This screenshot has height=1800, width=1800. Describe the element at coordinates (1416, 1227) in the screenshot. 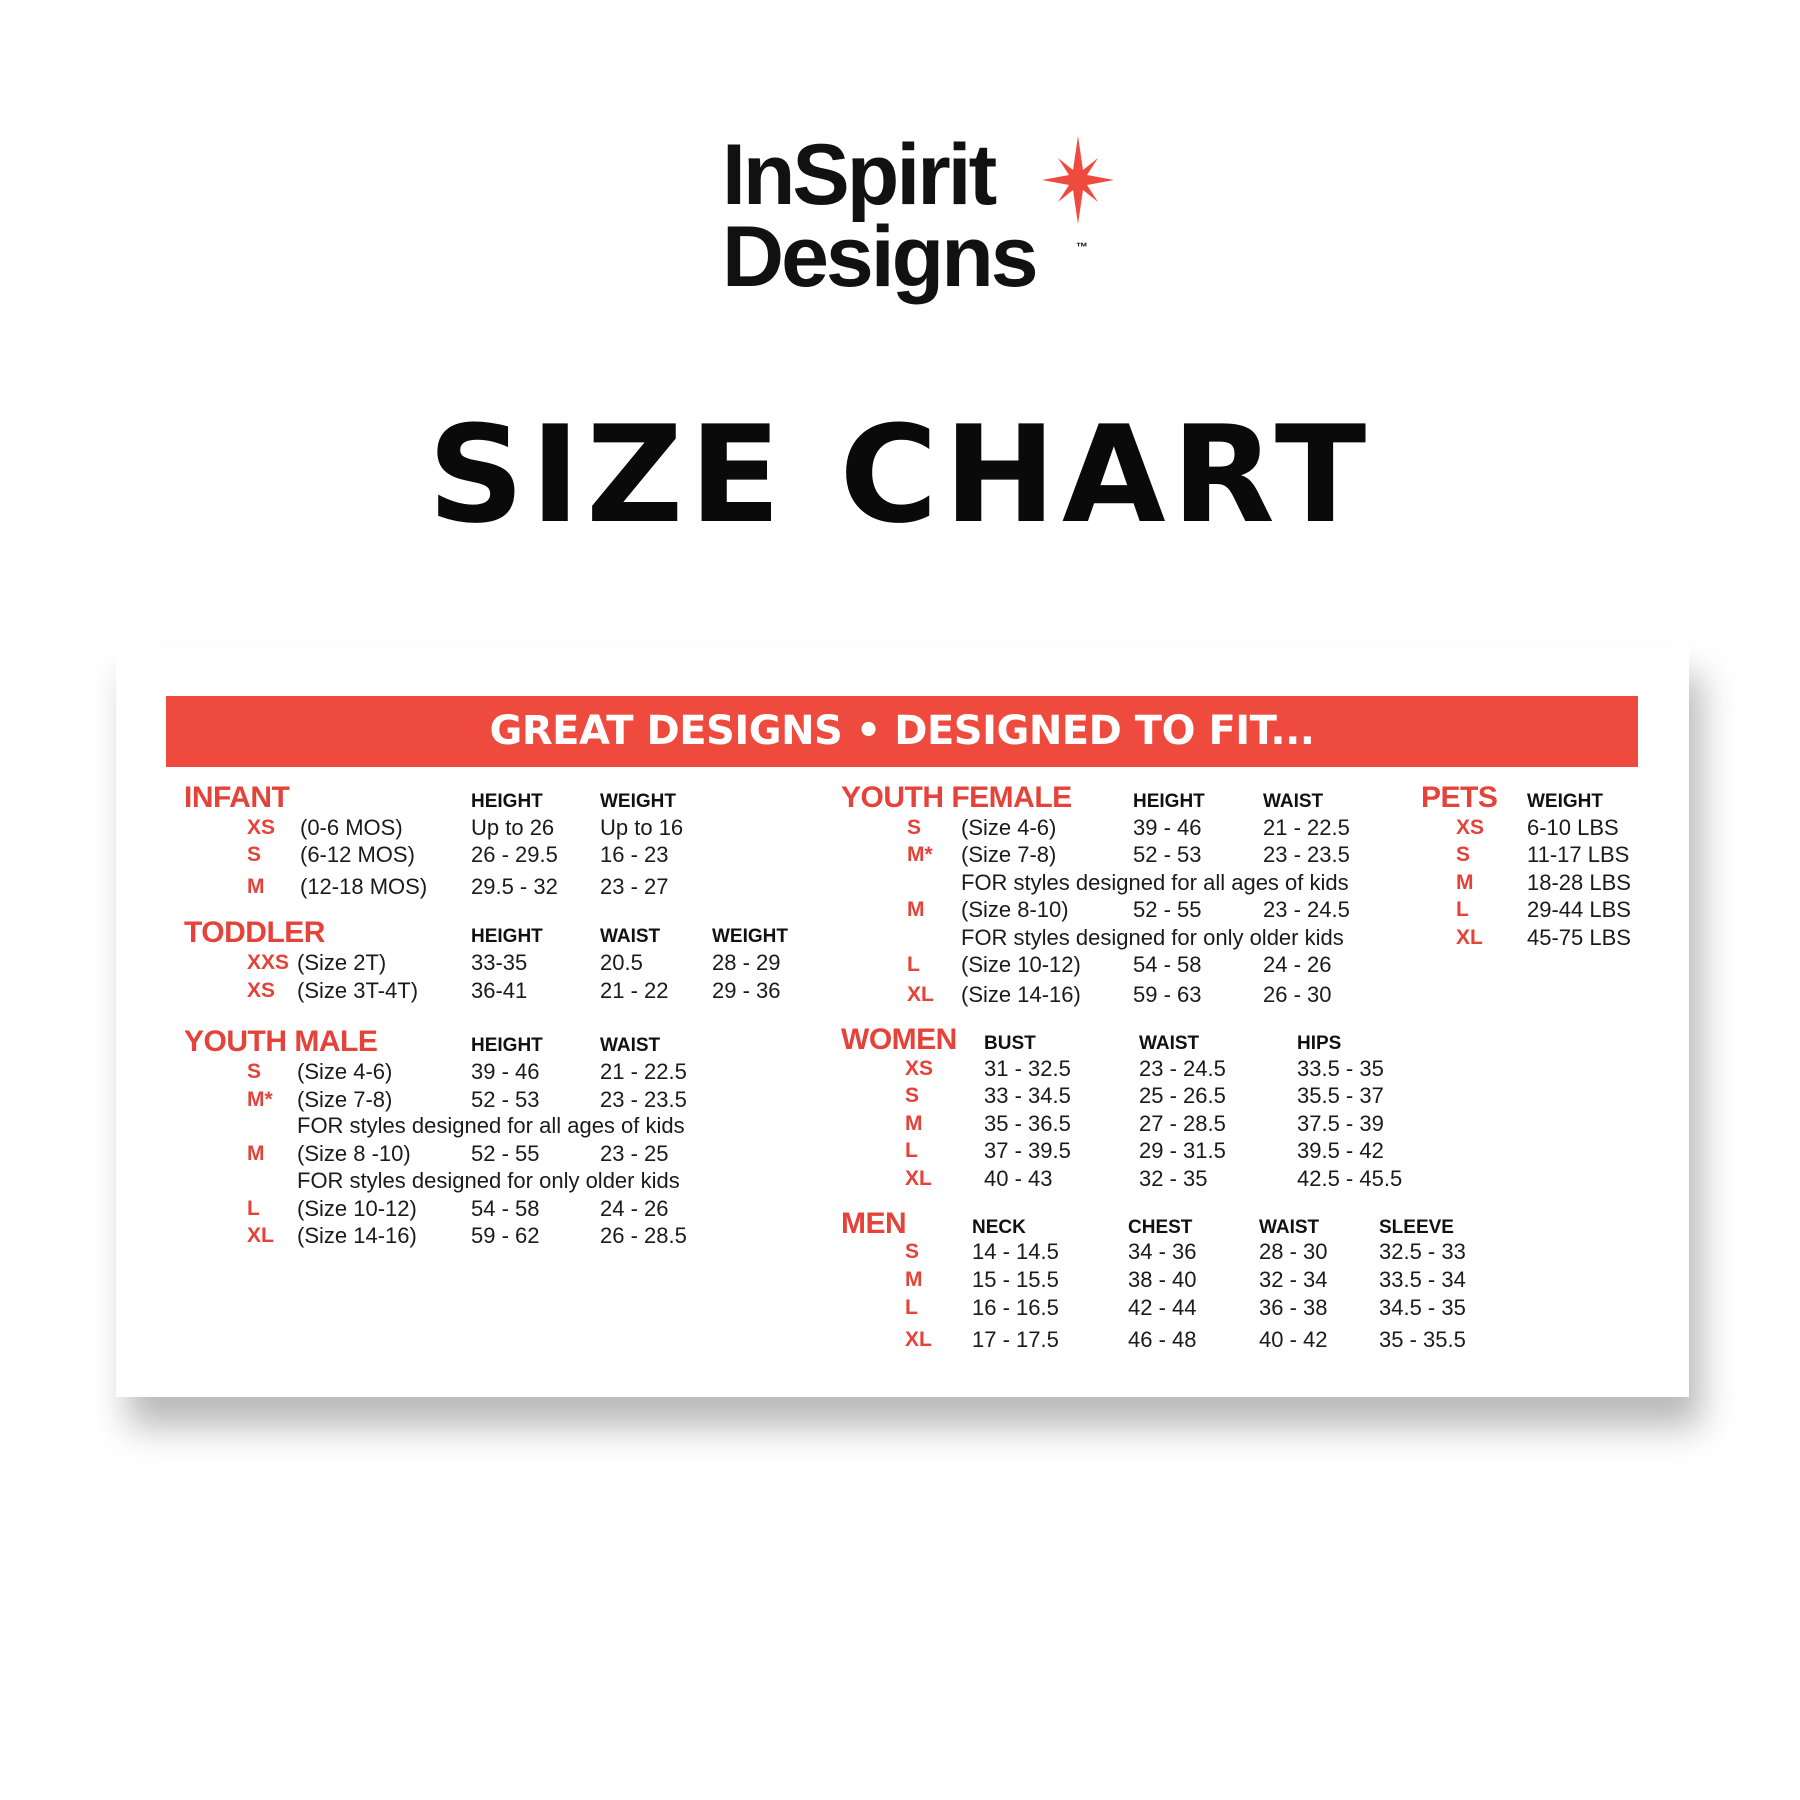

I see `men-header-sleeve: SLEEVE` at that location.